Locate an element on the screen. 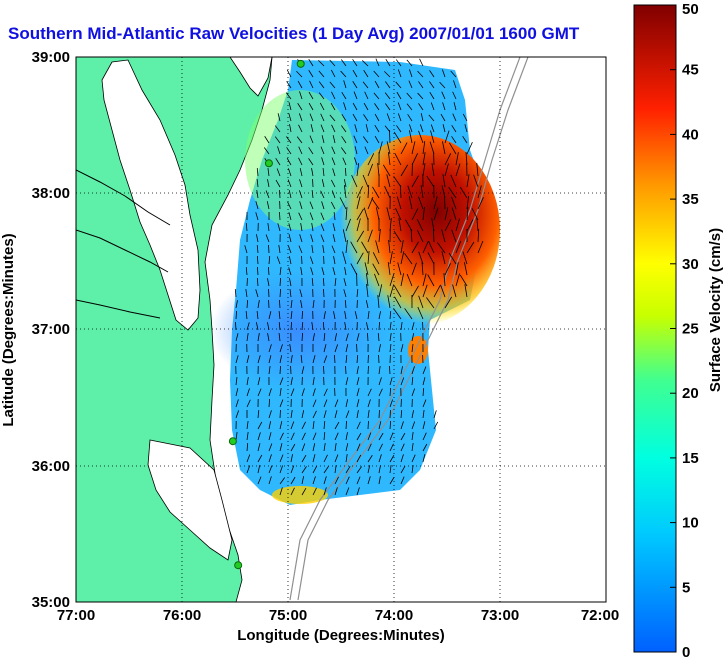  potomac-river is located at coordinates (123, 244).